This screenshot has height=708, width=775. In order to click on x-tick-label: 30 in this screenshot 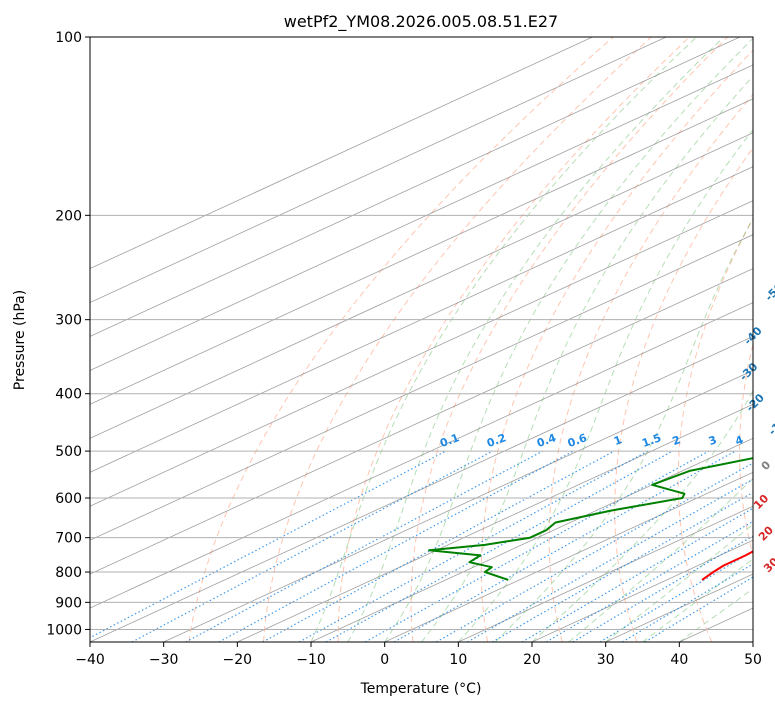, I will do `click(606, 660)`.